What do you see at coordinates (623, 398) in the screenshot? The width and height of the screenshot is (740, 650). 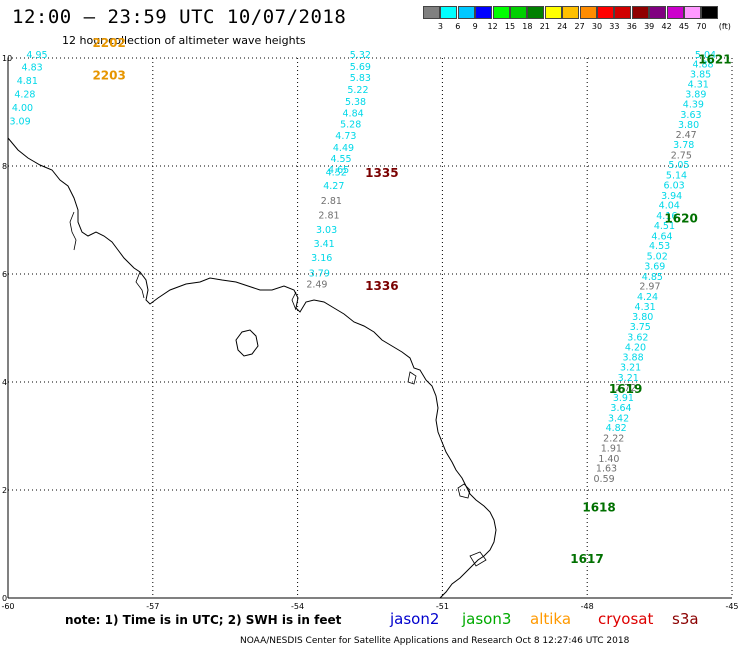 I see `swh-value: 3.91` at bounding box center [623, 398].